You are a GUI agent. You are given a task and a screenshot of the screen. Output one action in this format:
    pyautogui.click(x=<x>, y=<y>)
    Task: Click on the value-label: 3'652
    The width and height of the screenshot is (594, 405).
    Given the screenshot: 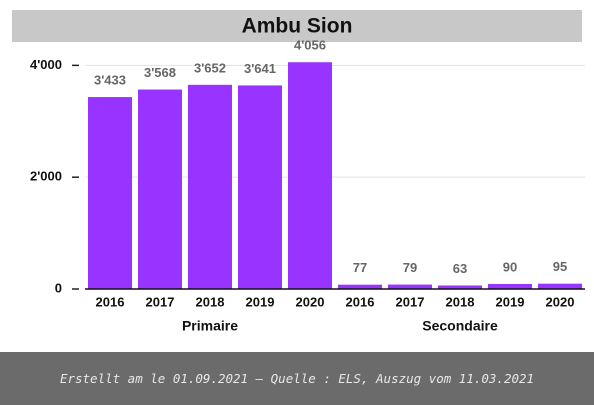 What is the action you would take?
    pyautogui.click(x=210, y=67)
    